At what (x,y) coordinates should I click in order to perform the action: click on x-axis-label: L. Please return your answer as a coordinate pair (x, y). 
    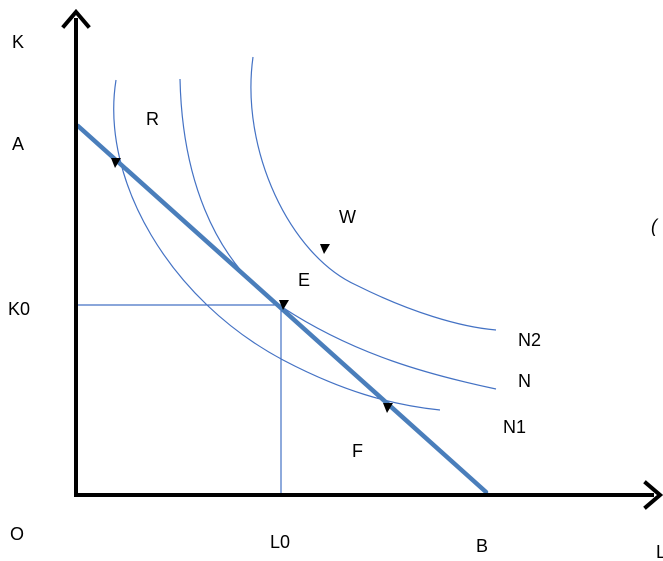
    Looking at the image, I should click on (659, 551).